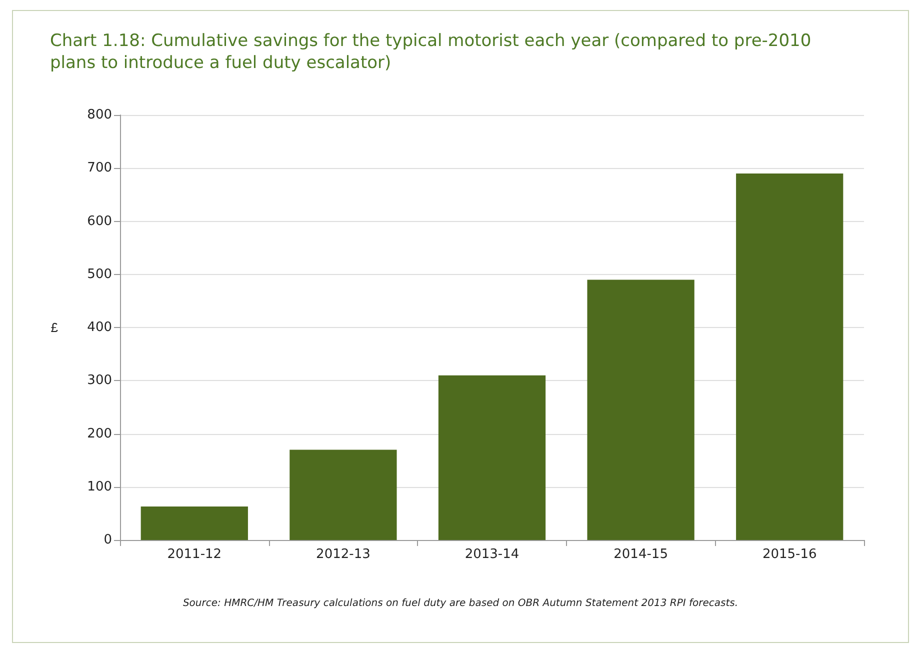 Image resolution: width=921 pixels, height=653 pixels. Describe the element at coordinates (641, 554) in the screenshot. I see `x-tick-label: 2014-15` at that location.